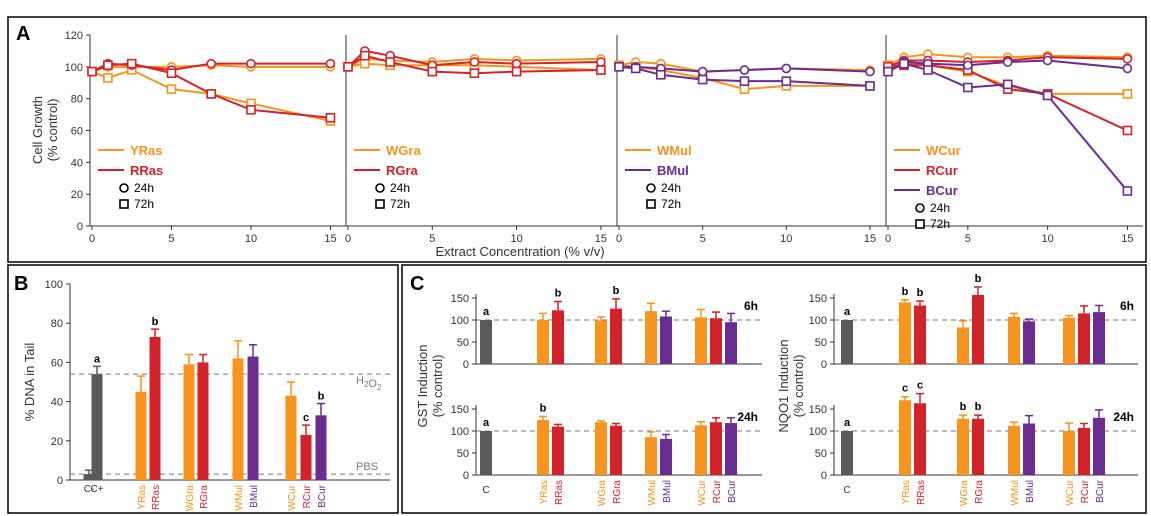 This screenshot has width=1151, height=516. I want to click on x-category-label-b: YRas, so click(142, 497).